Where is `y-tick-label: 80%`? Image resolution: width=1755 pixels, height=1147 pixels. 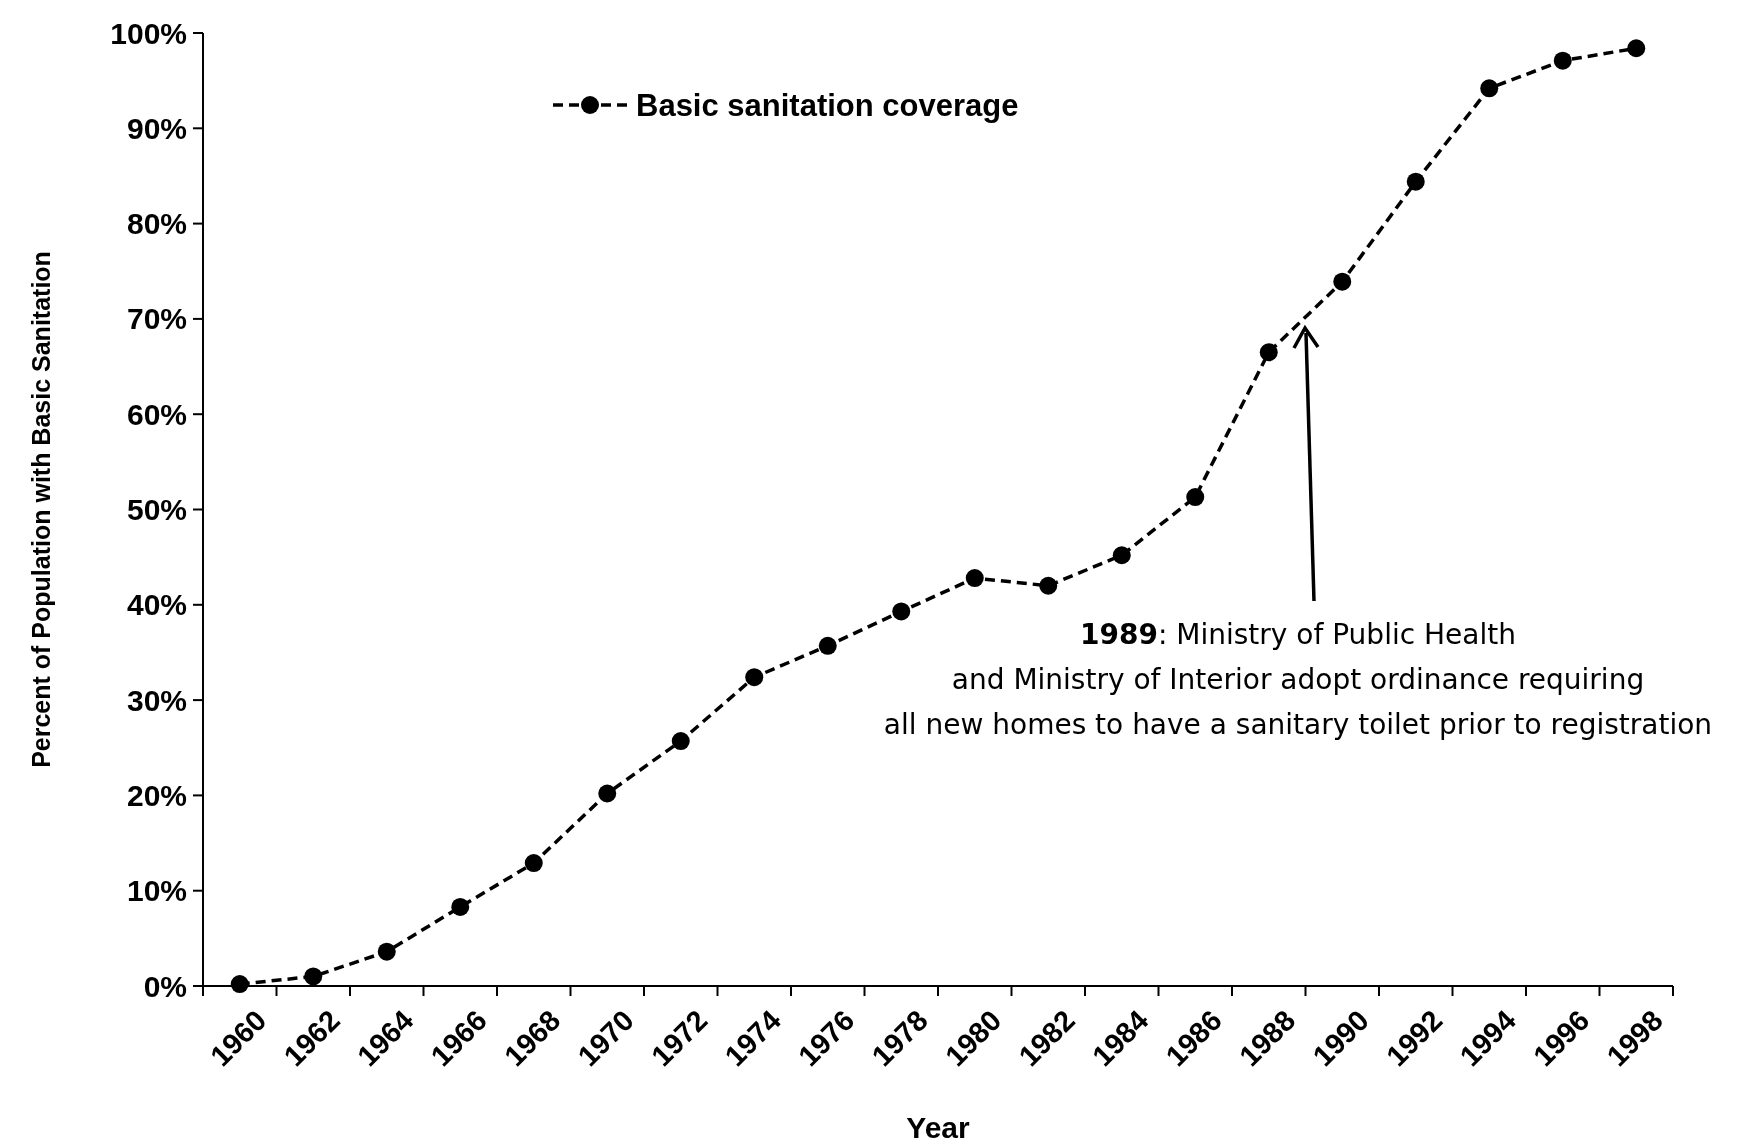 y-tick-label: 80% is located at coordinates (156, 224).